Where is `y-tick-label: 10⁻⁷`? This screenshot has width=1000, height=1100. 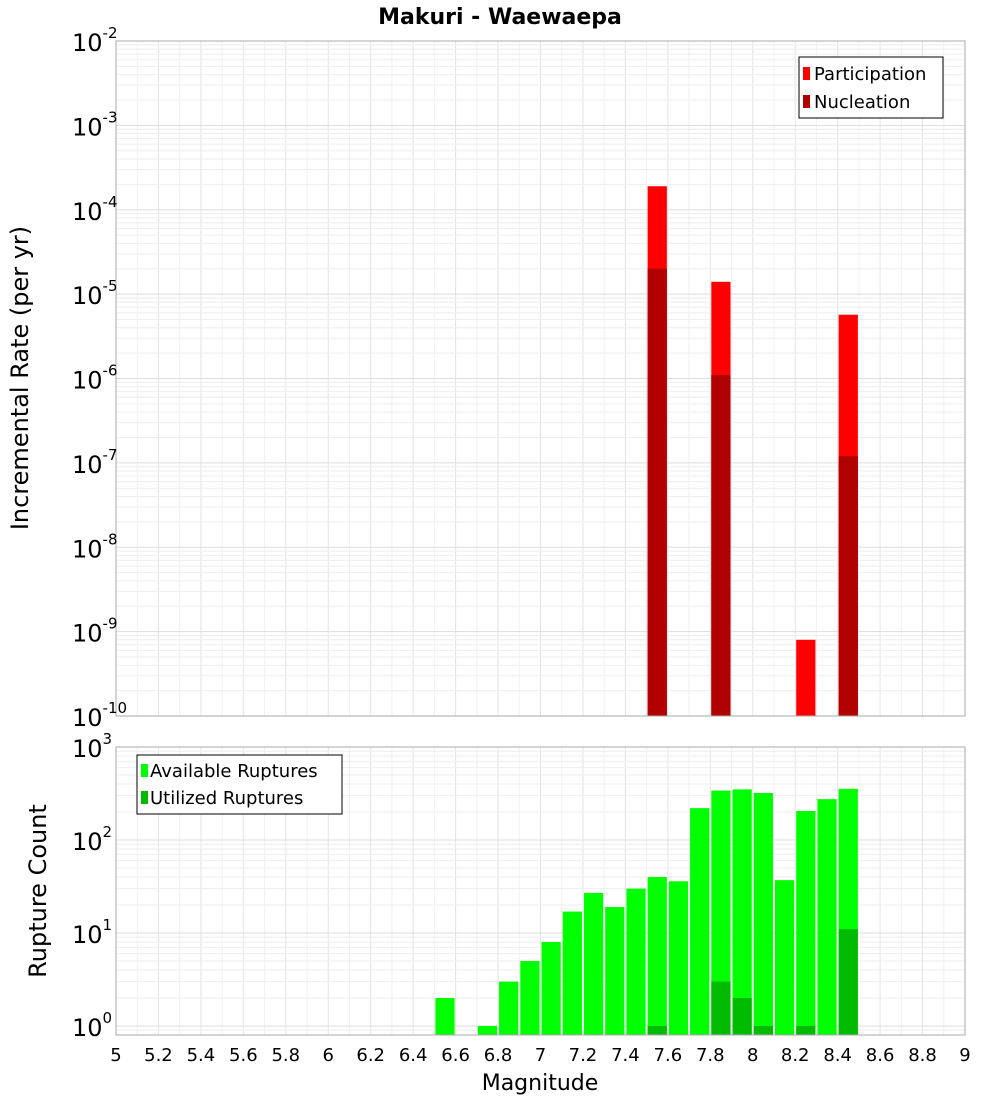
y-tick-label: 10⁻⁷ is located at coordinates (95, 462).